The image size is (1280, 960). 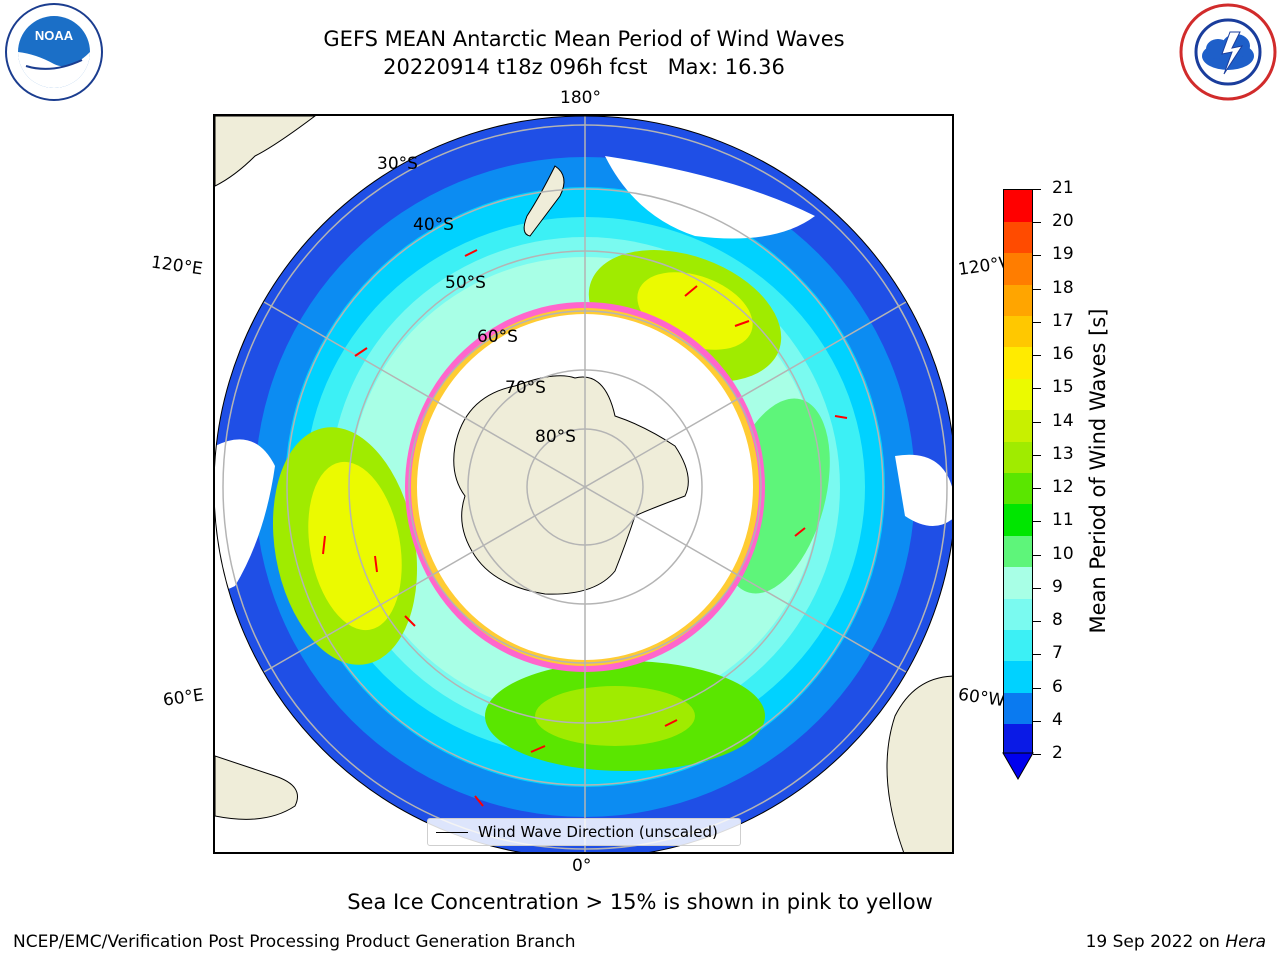 What do you see at coordinates (256, 787) in the screenshot?
I see `land-africa-corner` at bounding box center [256, 787].